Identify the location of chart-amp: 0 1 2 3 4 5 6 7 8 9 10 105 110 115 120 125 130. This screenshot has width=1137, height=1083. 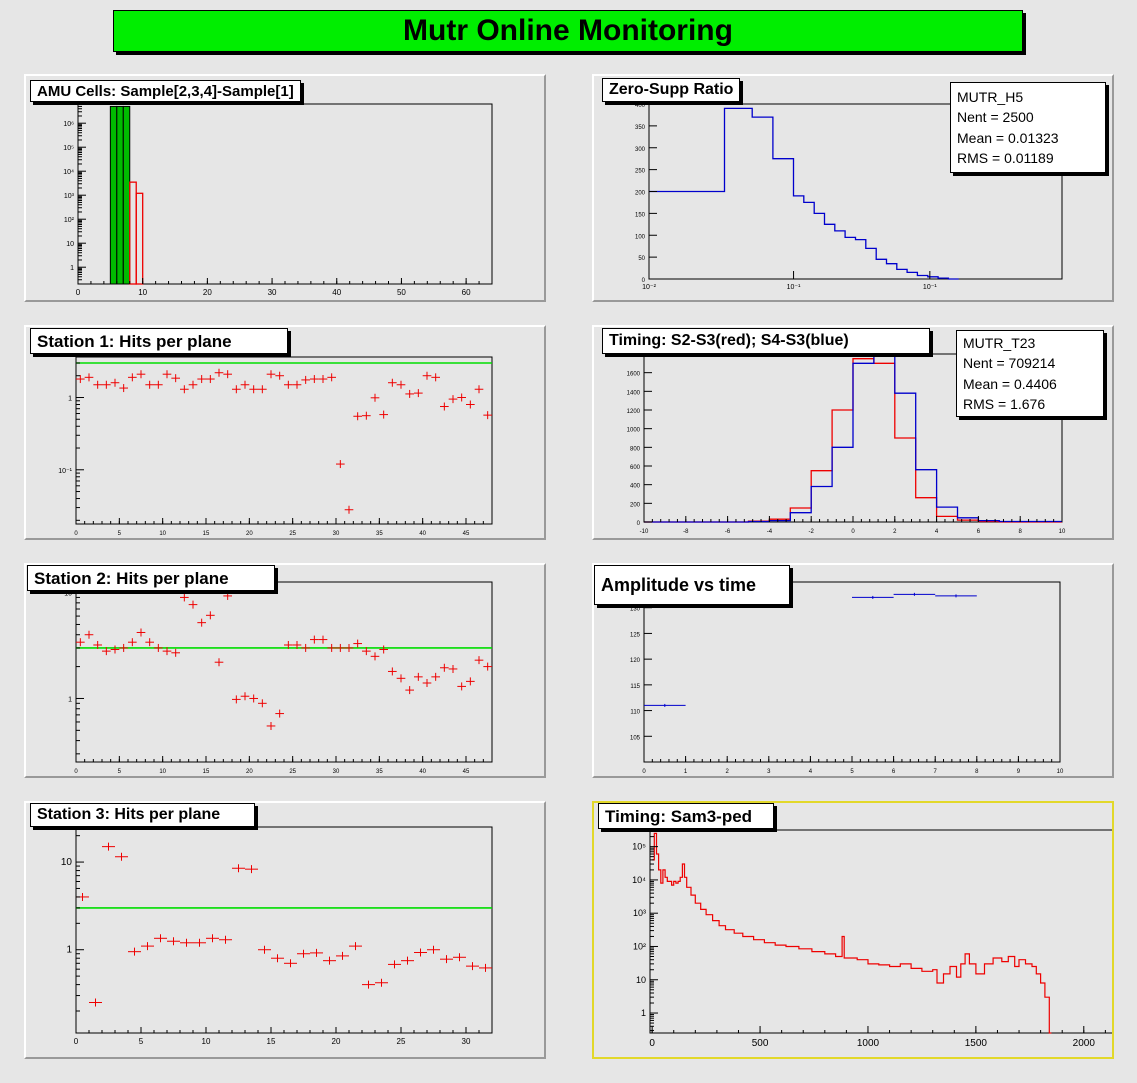
(847, 678).